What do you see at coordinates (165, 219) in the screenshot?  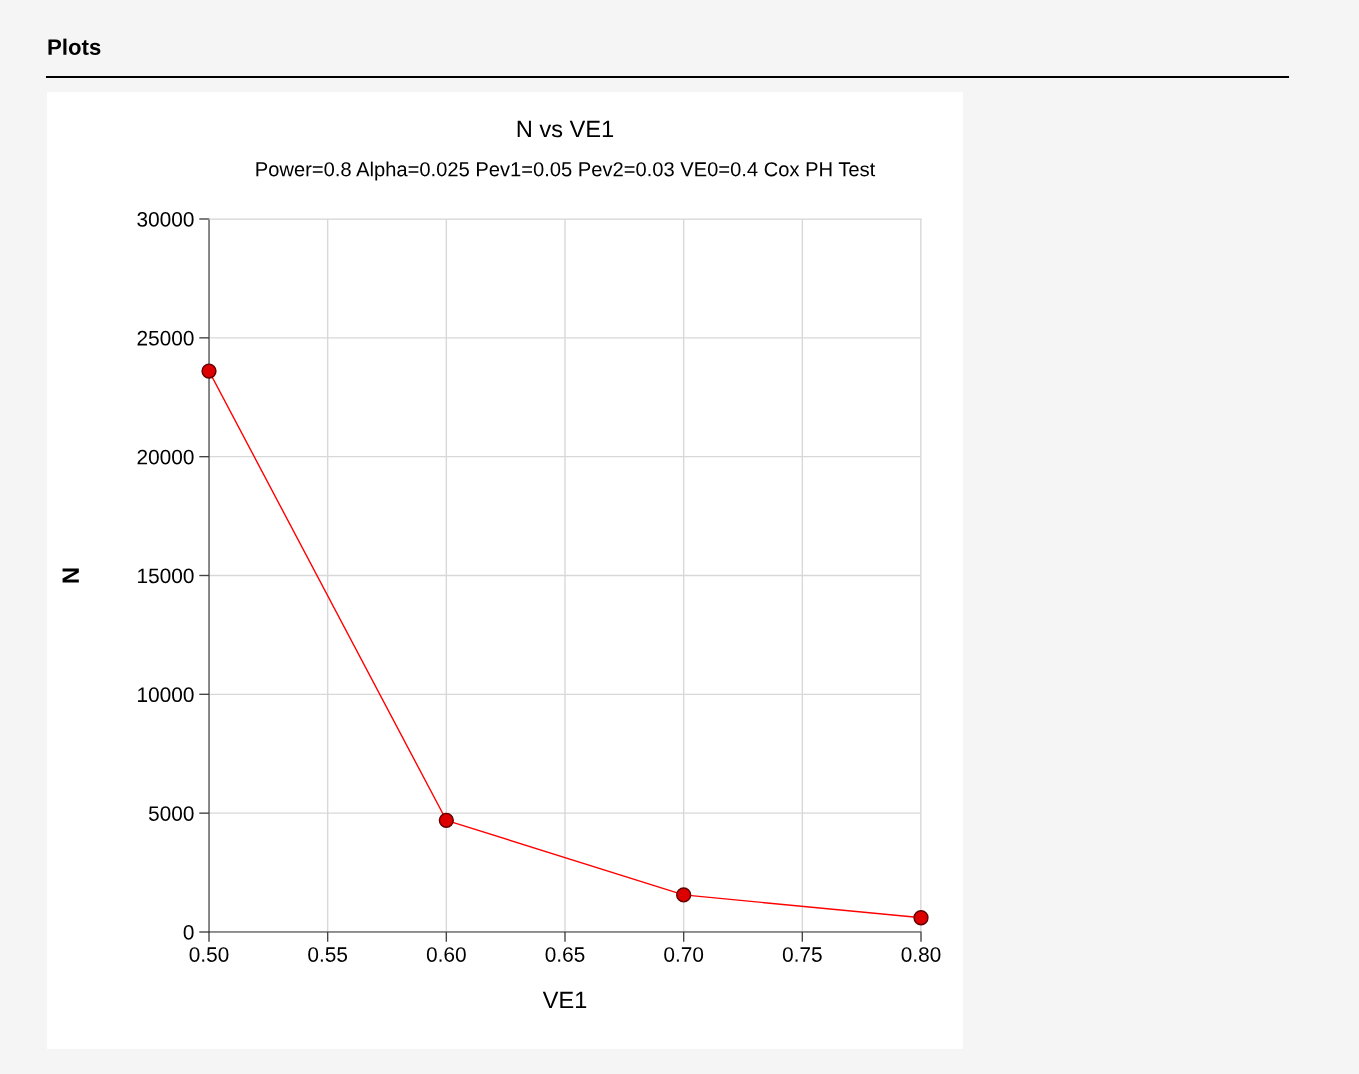 I see `y-tick-label: 30000` at bounding box center [165, 219].